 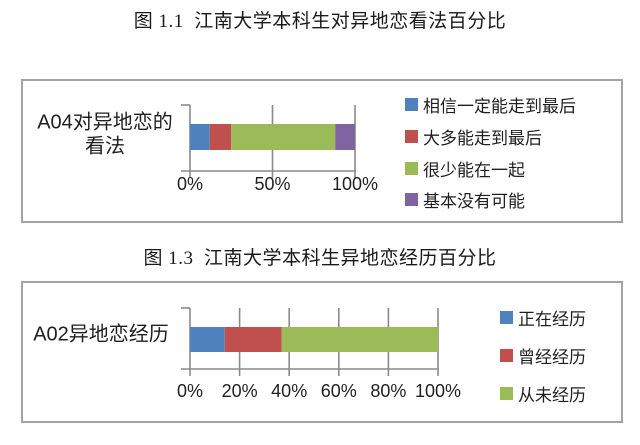 What do you see at coordinates (200, 137) in the screenshot?
I see `bar-segment-相信一定能走到最后` at bounding box center [200, 137].